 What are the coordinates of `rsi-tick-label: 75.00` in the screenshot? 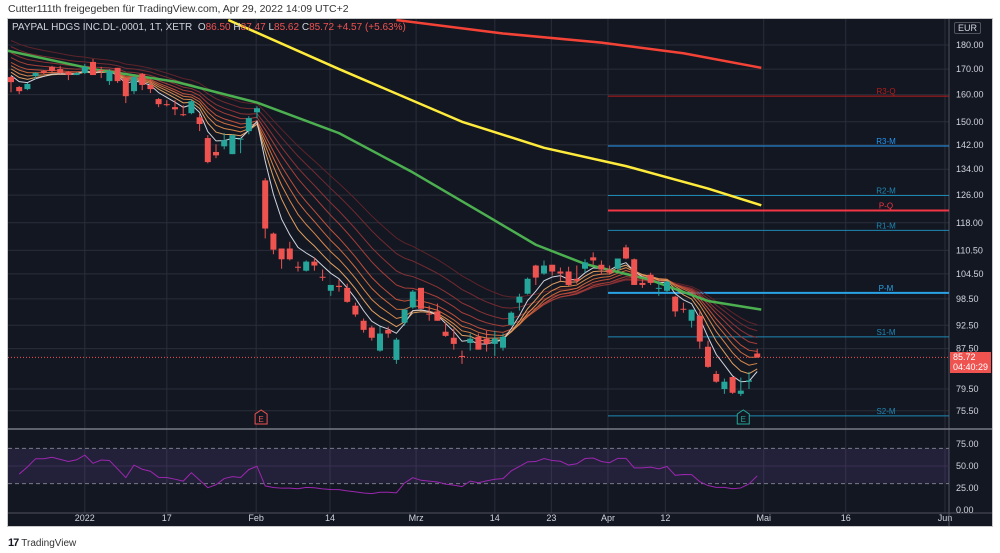 It's located at (967, 444).